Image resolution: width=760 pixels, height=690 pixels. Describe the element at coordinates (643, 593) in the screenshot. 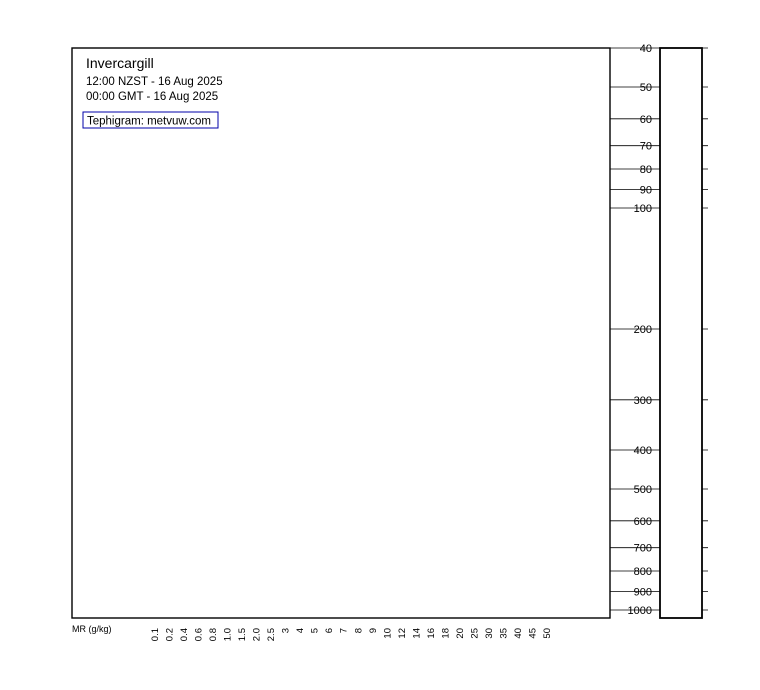

I see `pressure-label: 900` at that location.